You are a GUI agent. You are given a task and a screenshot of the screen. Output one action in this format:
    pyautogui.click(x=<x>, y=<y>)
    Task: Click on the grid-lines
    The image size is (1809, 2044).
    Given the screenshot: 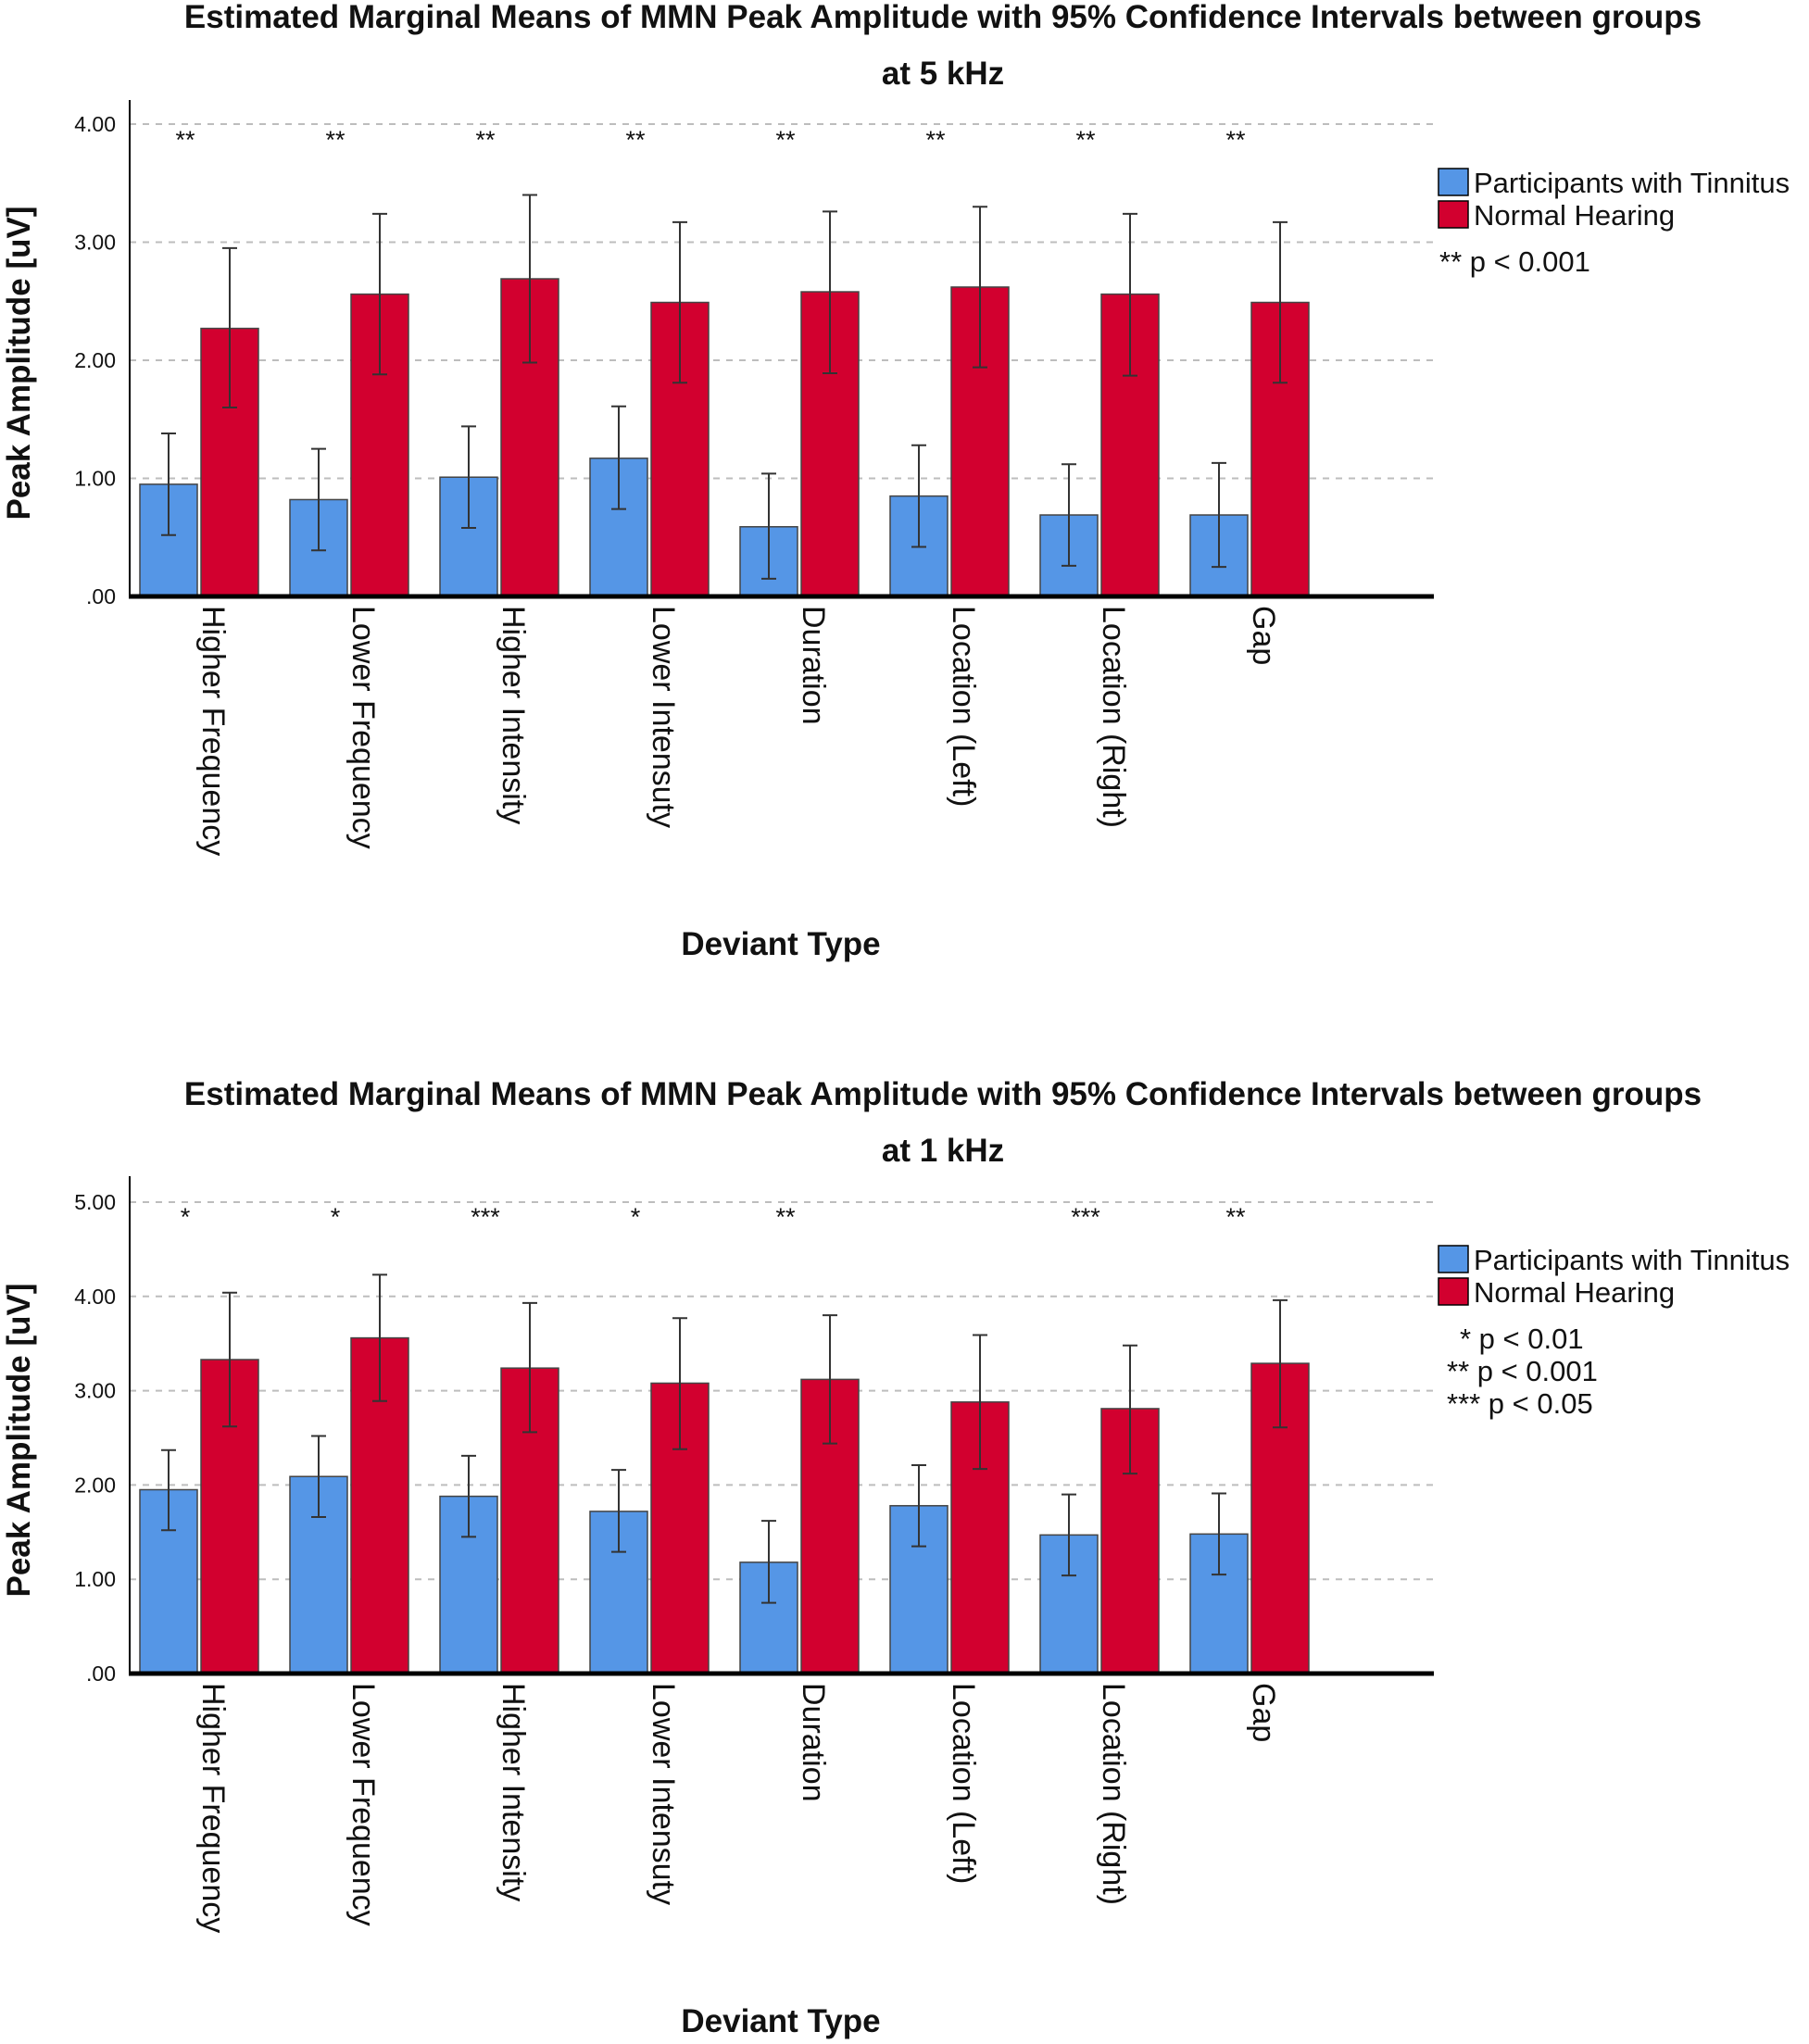 What is the action you would take?
    pyautogui.click(x=782, y=301)
    